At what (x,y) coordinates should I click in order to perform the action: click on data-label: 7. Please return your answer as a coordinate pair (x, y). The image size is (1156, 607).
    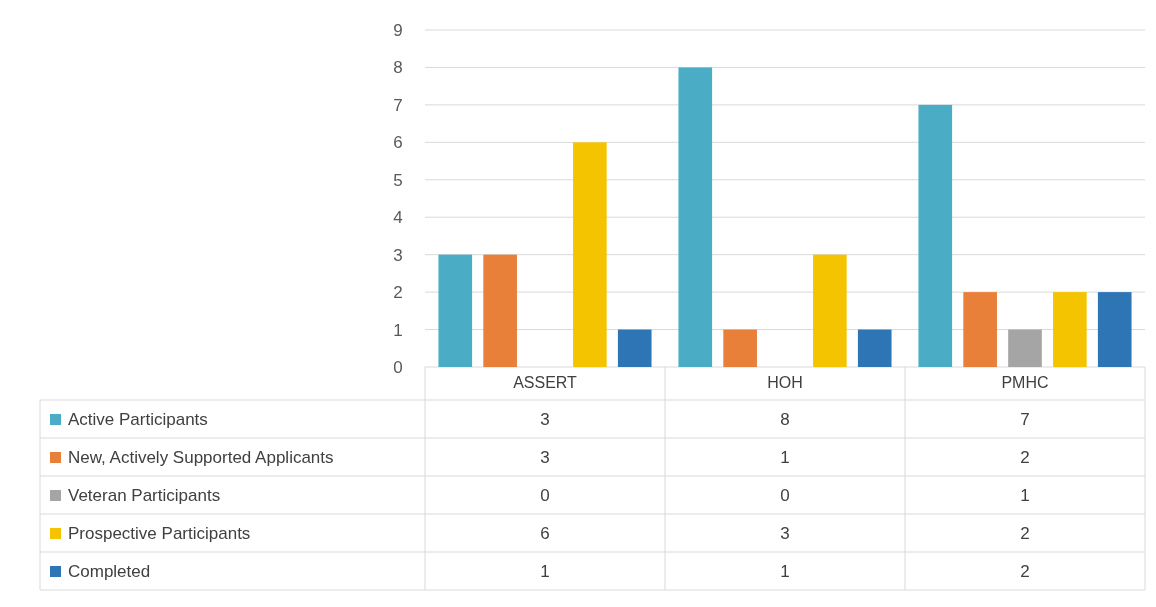
    Looking at the image, I should click on (1025, 419).